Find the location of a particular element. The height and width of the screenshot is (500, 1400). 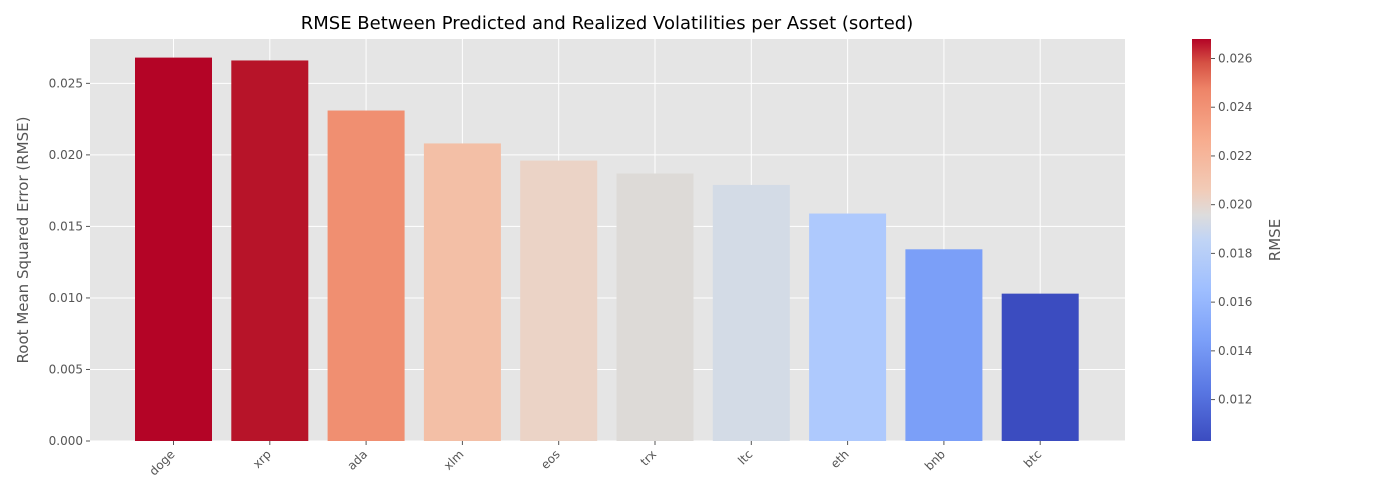

y-axis-label: Root Mean Squared Error (RMSE) is located at coordinates (23, 240).